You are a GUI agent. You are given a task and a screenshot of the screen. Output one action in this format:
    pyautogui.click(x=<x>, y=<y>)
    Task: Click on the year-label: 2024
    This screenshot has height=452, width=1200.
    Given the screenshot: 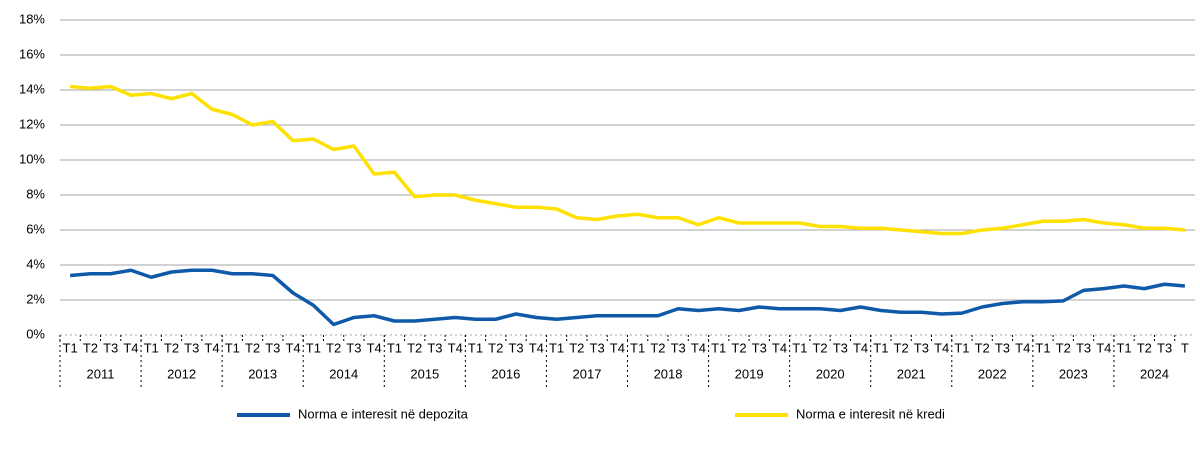 What is the action you would take?
    pyautogui.click(x=1154, y=373)
    